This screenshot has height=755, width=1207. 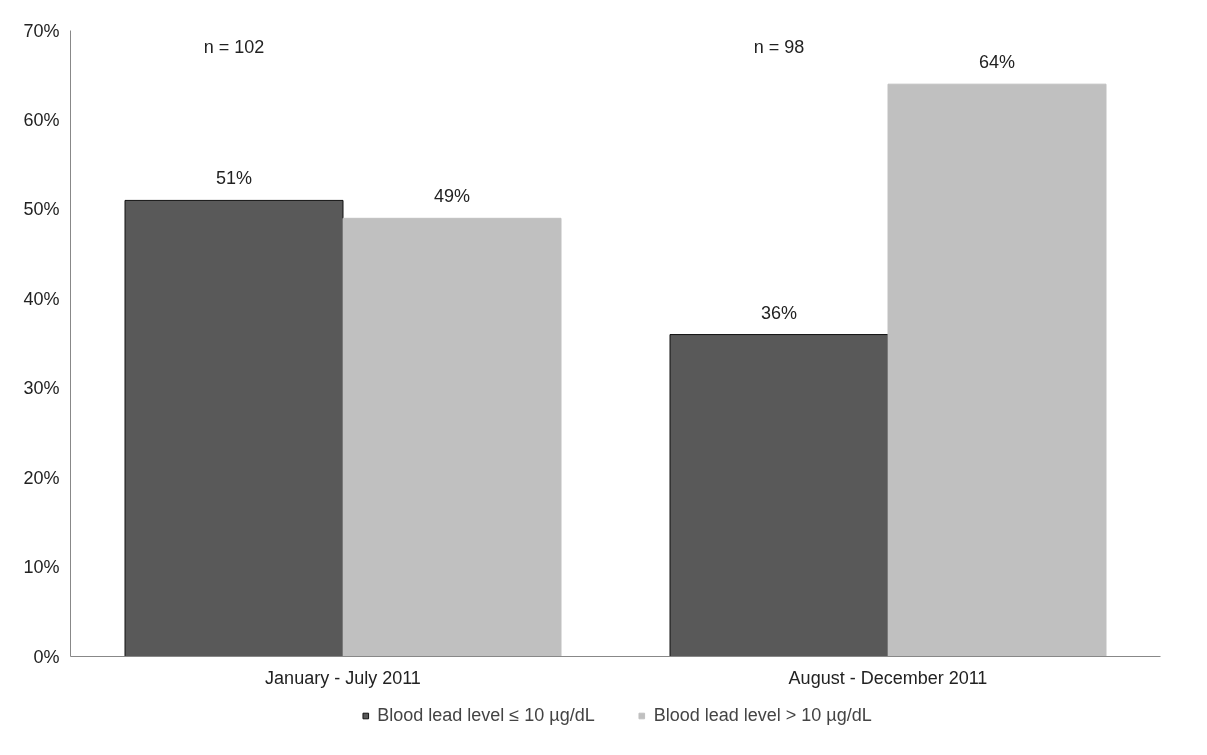 What do you see at coordinates (486, 715) in the screenshot?
I see `legend-label: Blood lead level ≤ 10 µg/dL` at bounding box center [486, 715].